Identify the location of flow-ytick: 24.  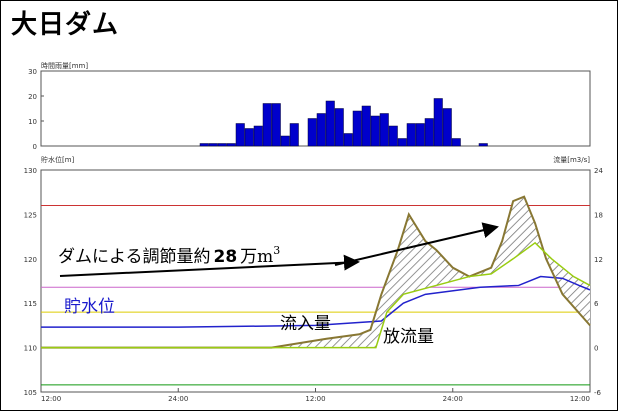
(598, 171).